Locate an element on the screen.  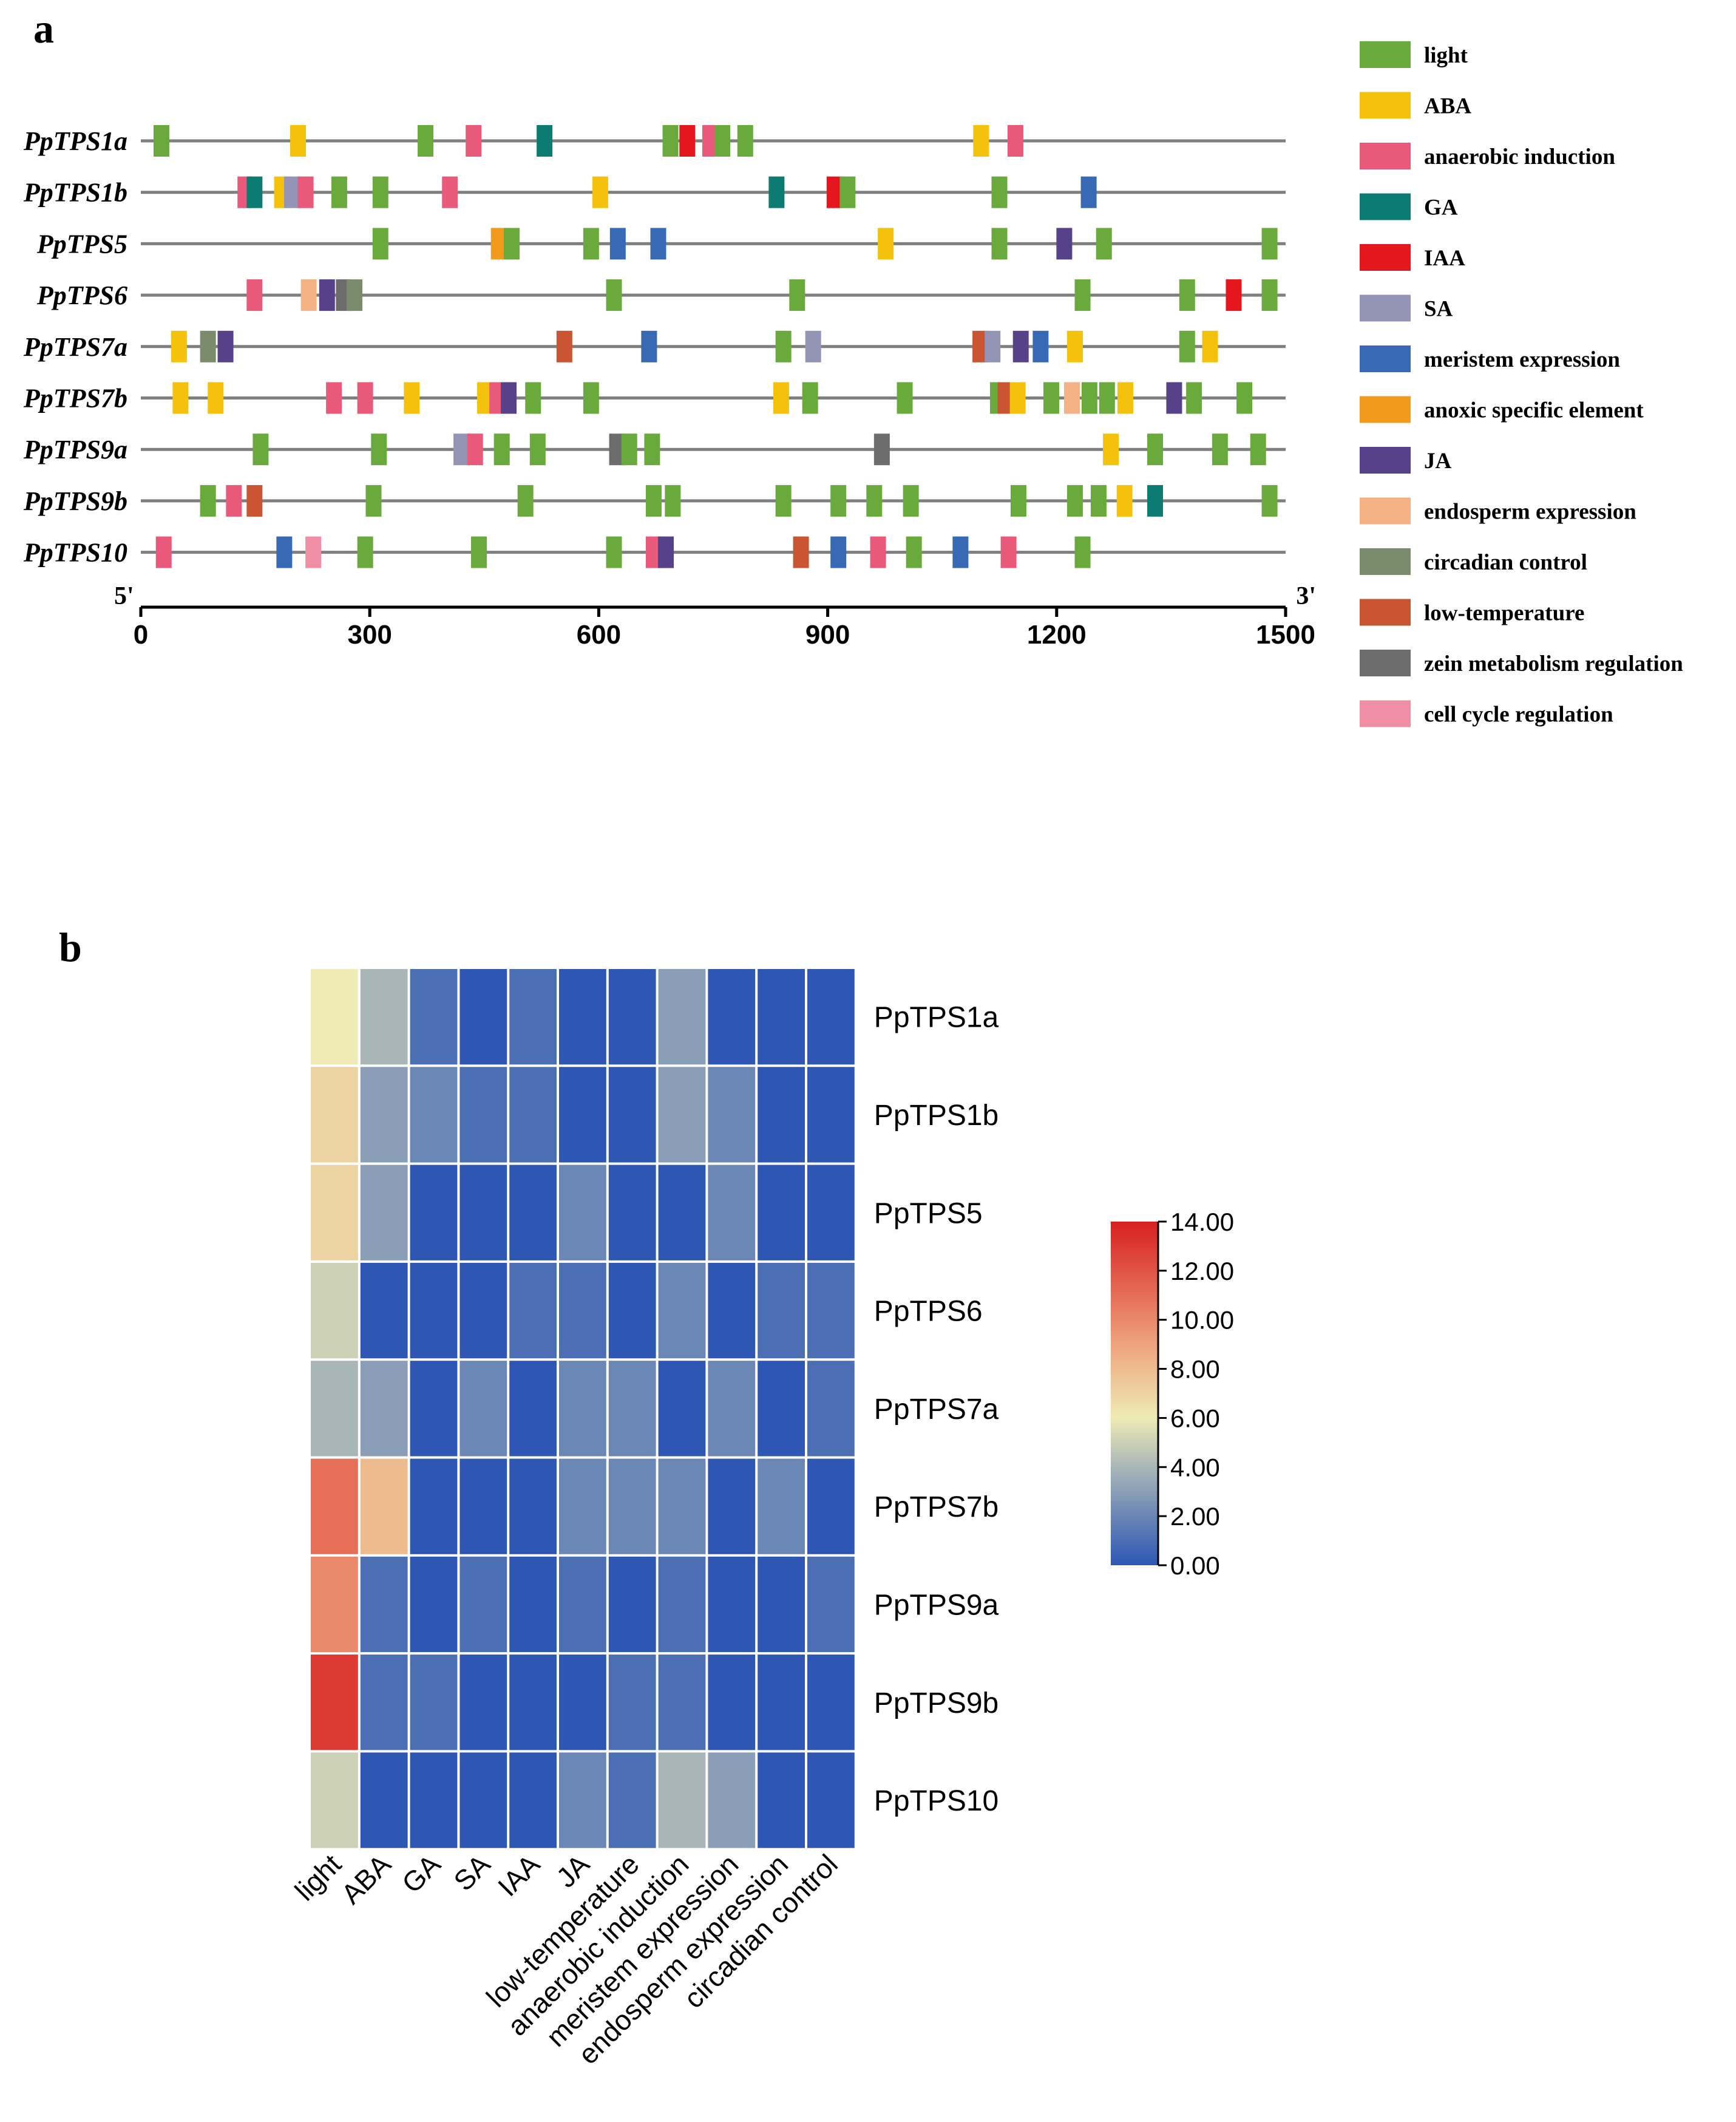
promoter-row-pptps5: PpTPS5 is located at coordinates (661, 244).